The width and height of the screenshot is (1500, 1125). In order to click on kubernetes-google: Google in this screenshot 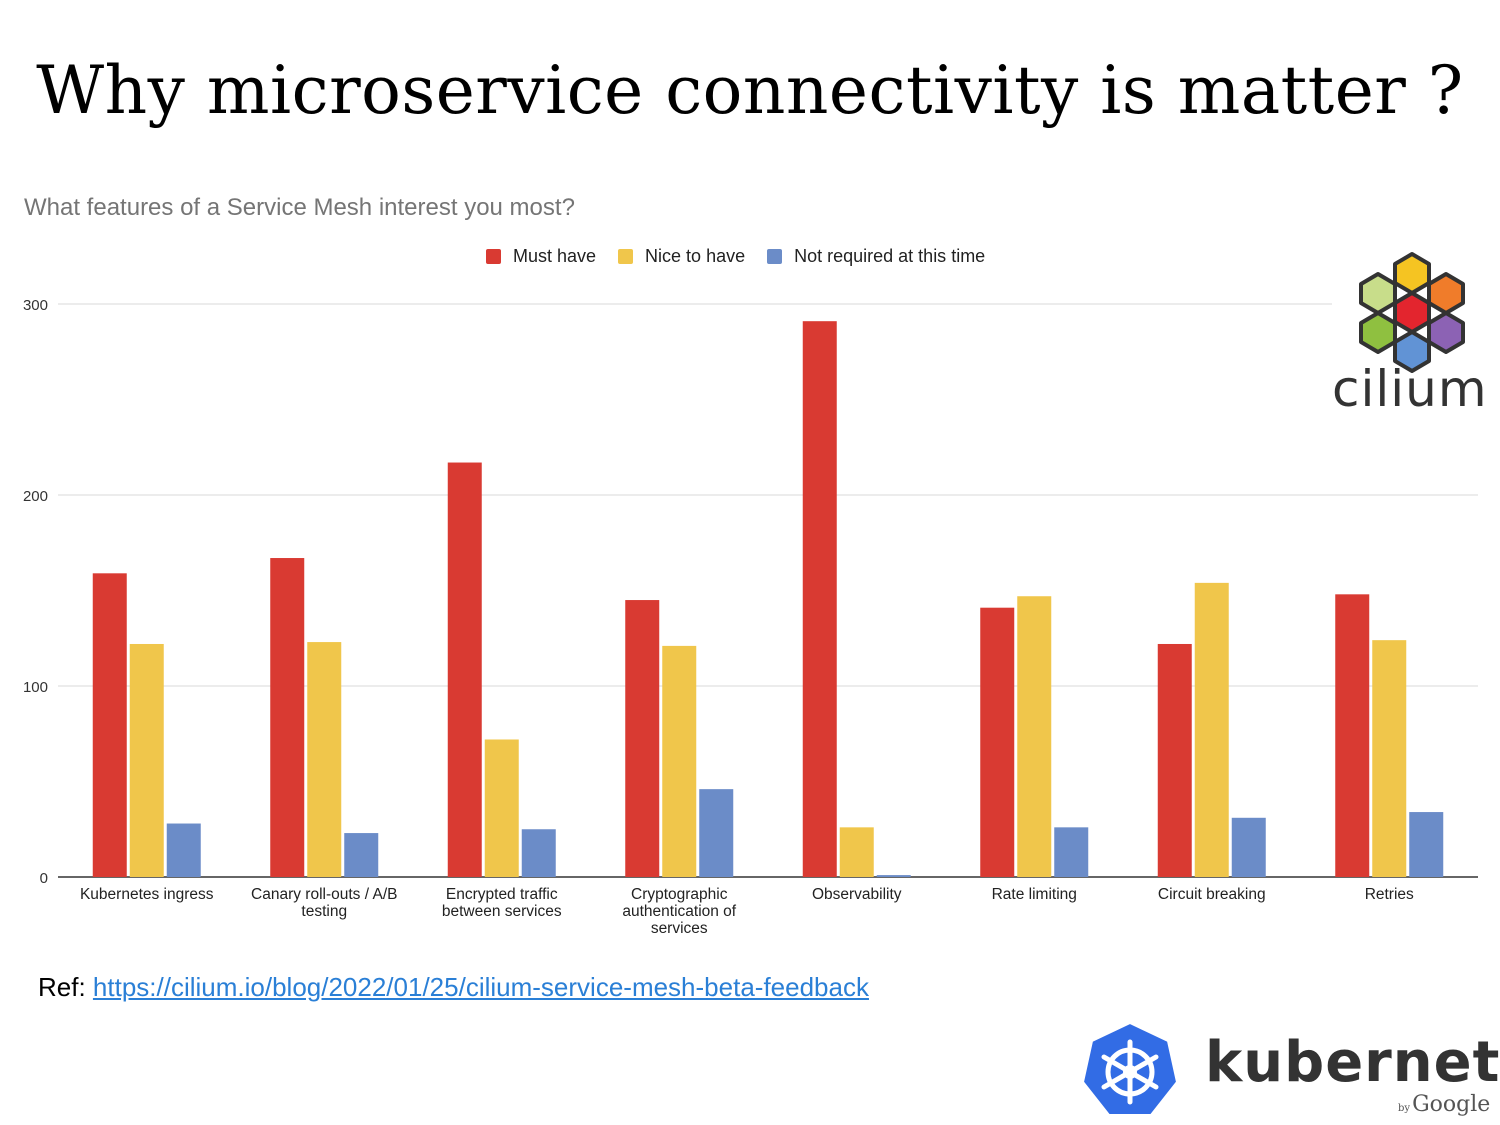, I will do `click(1451, 1104)`.